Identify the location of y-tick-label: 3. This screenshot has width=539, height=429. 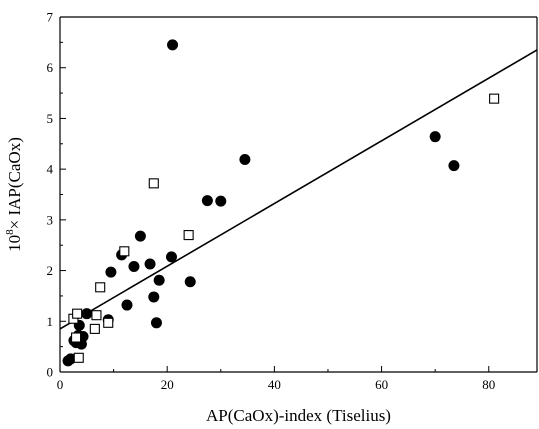
(50, 219).